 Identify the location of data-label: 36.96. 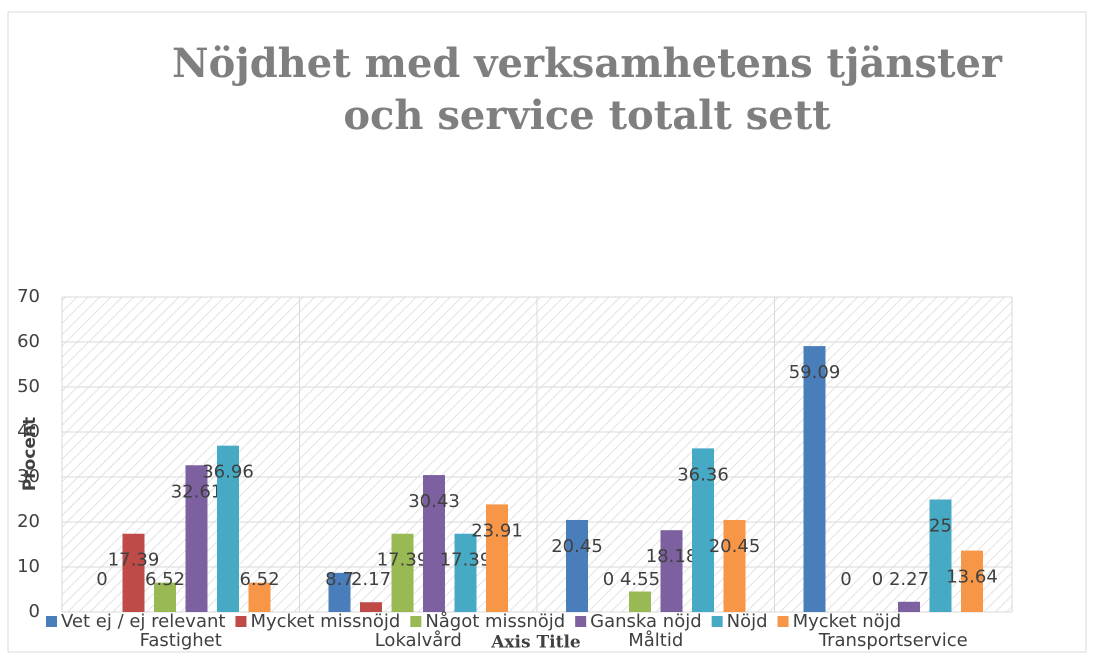
(228, 472).